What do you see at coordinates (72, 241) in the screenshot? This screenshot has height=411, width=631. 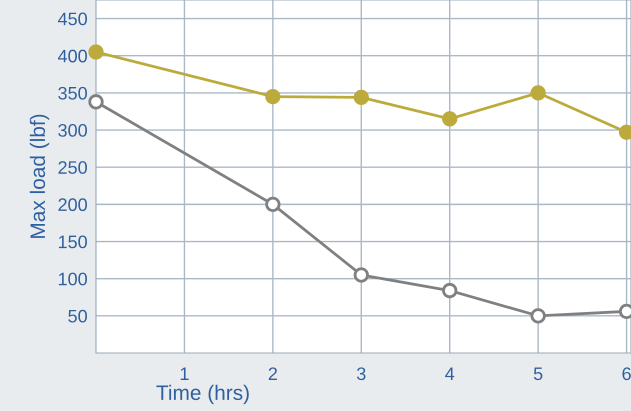 I see `y-tick-label: 150` at bounding box center [72, 241].